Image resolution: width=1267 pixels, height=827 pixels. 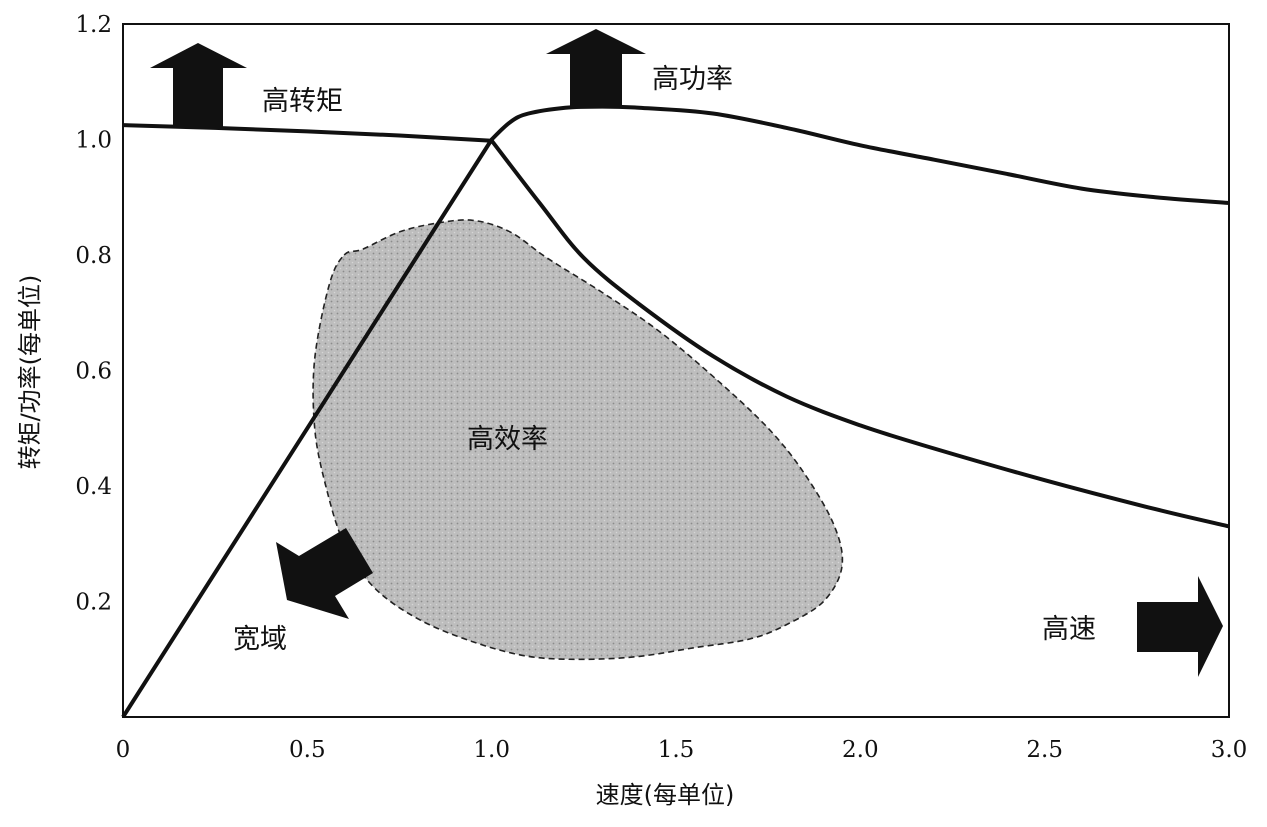 I want to click on x-tick-label: 2.5, so click(x=1044, y=750).